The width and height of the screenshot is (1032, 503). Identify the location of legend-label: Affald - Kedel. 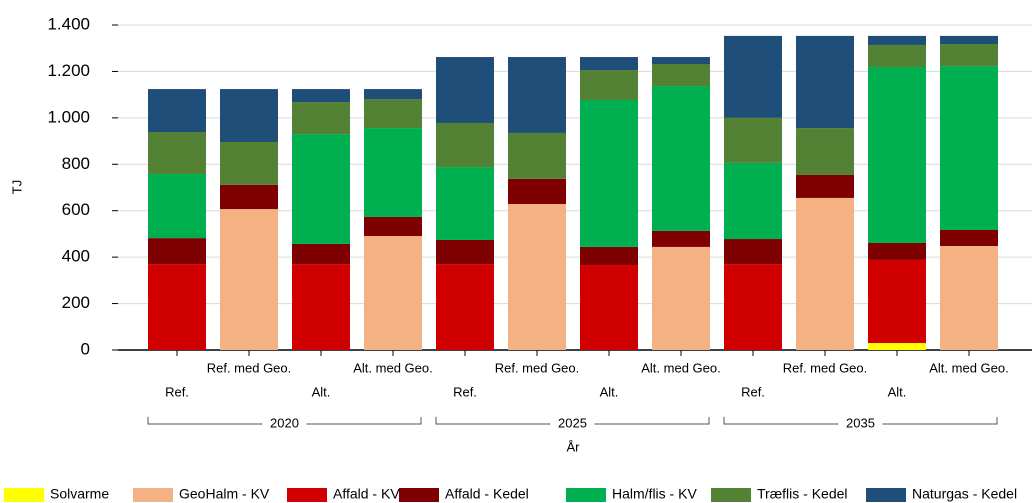
(487, 494).